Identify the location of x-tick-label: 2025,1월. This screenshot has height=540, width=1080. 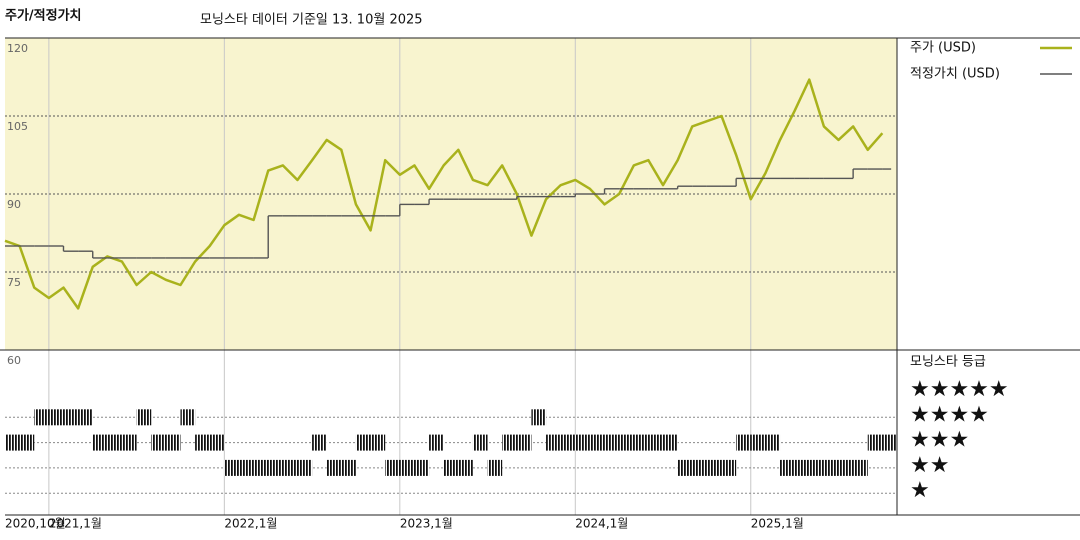
(777, 524).